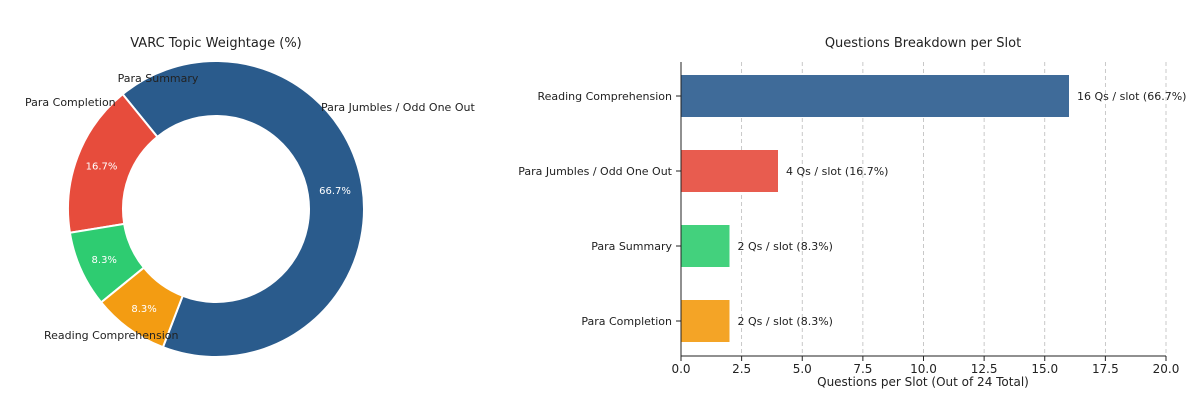 The width and height of the screenshot is (1200, 400). I want to click on slice-para-completion-value-label: 8.3%, so click(143, 309).